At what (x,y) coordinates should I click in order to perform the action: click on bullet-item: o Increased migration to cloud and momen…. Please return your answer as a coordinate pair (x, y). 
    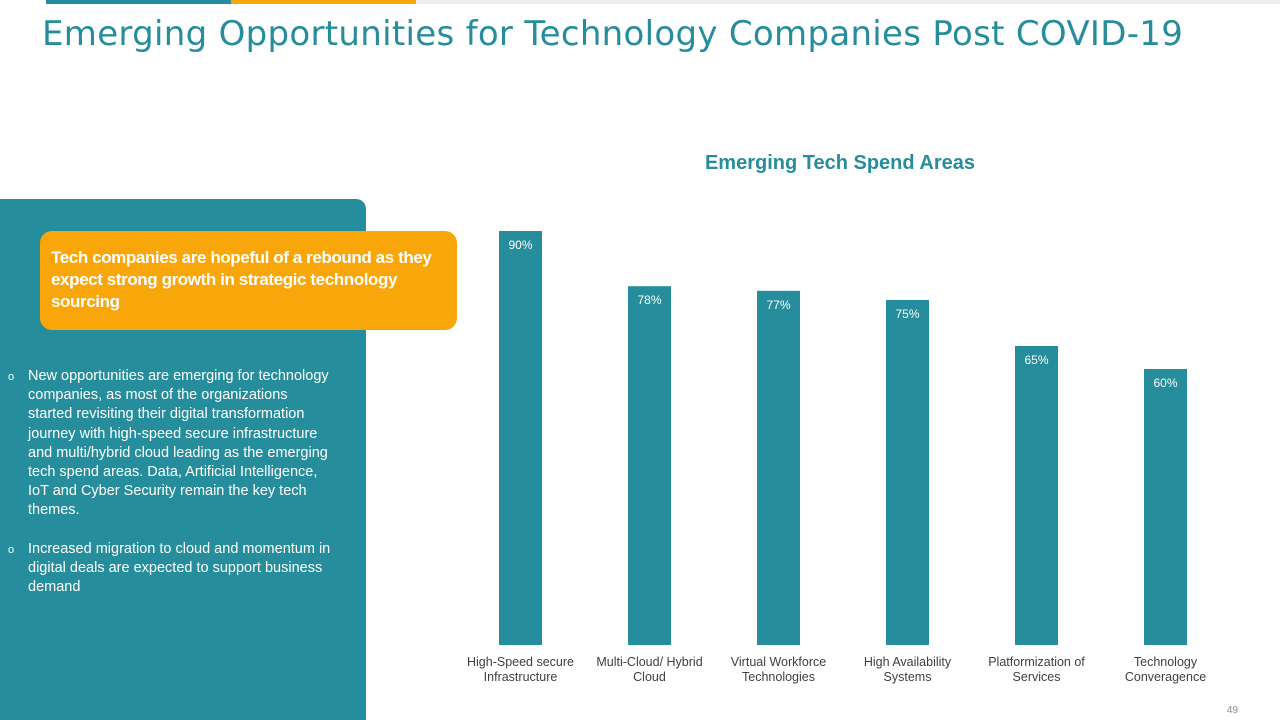
    Looking at the image, I should click on (170, 569).